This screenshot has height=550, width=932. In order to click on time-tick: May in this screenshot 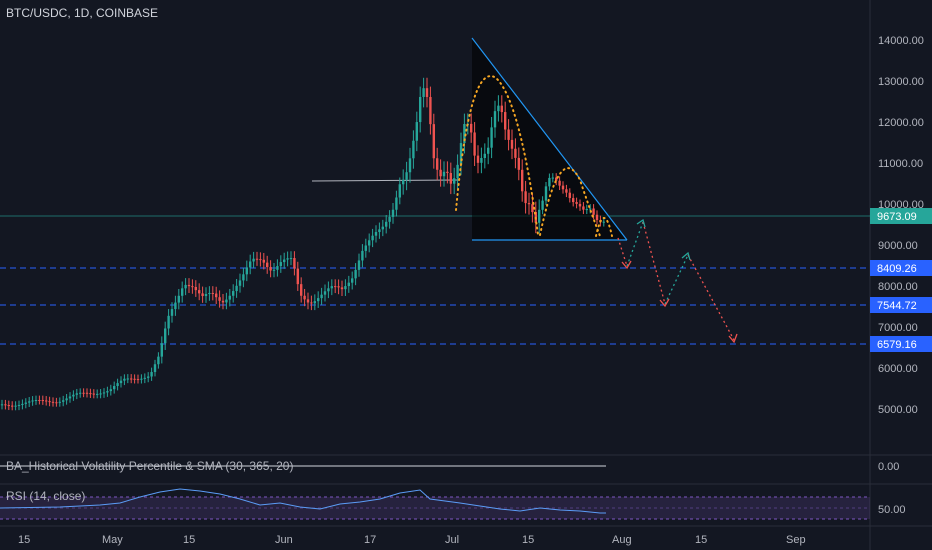, I will do `click(112, 540)`.